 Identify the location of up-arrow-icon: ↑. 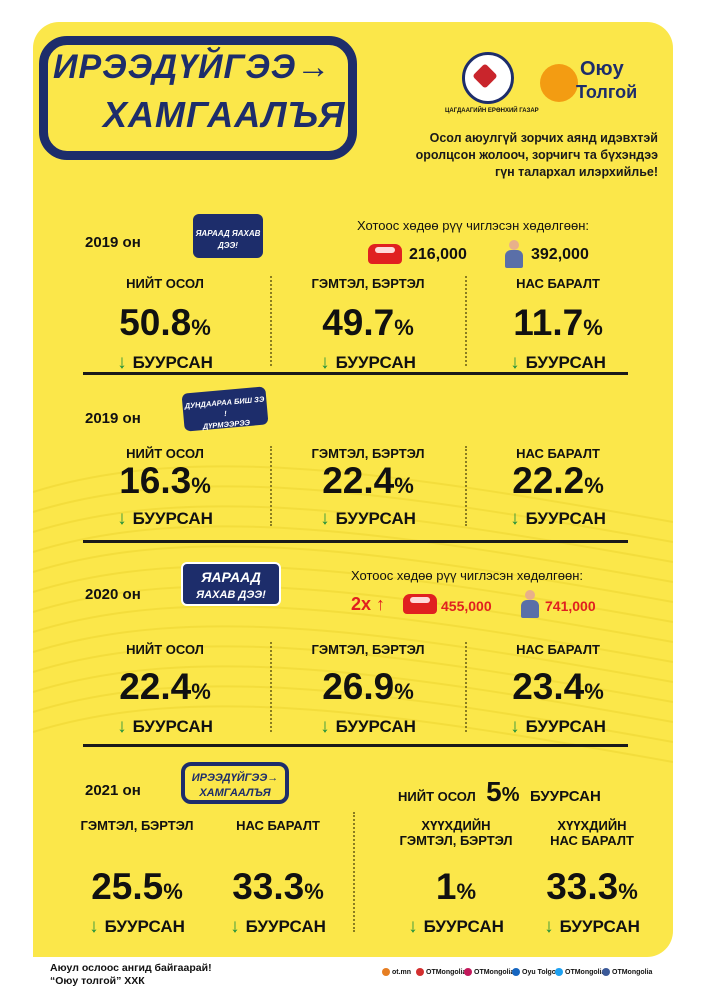
(381, 604).